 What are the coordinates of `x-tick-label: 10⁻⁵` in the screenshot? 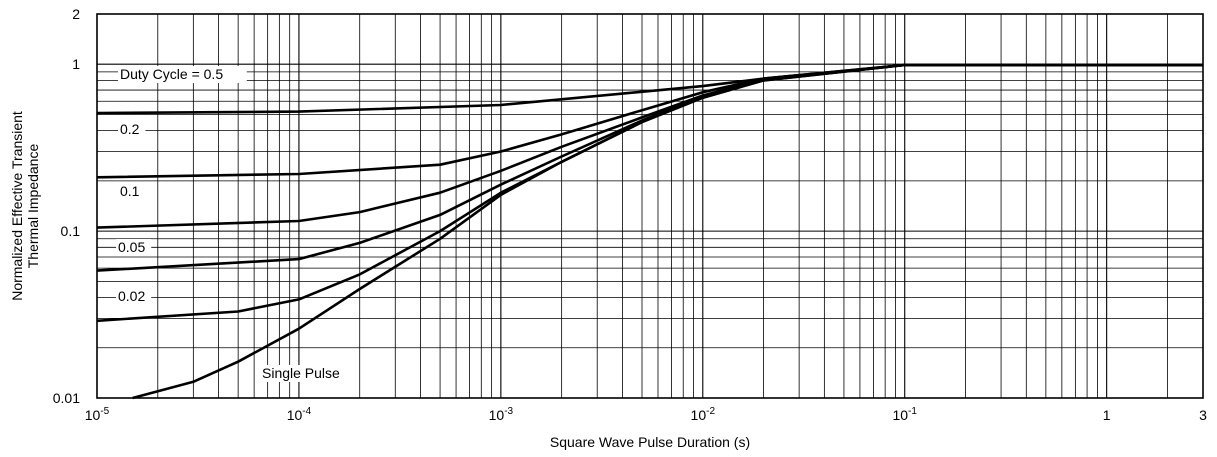 It's located at (97, 414).